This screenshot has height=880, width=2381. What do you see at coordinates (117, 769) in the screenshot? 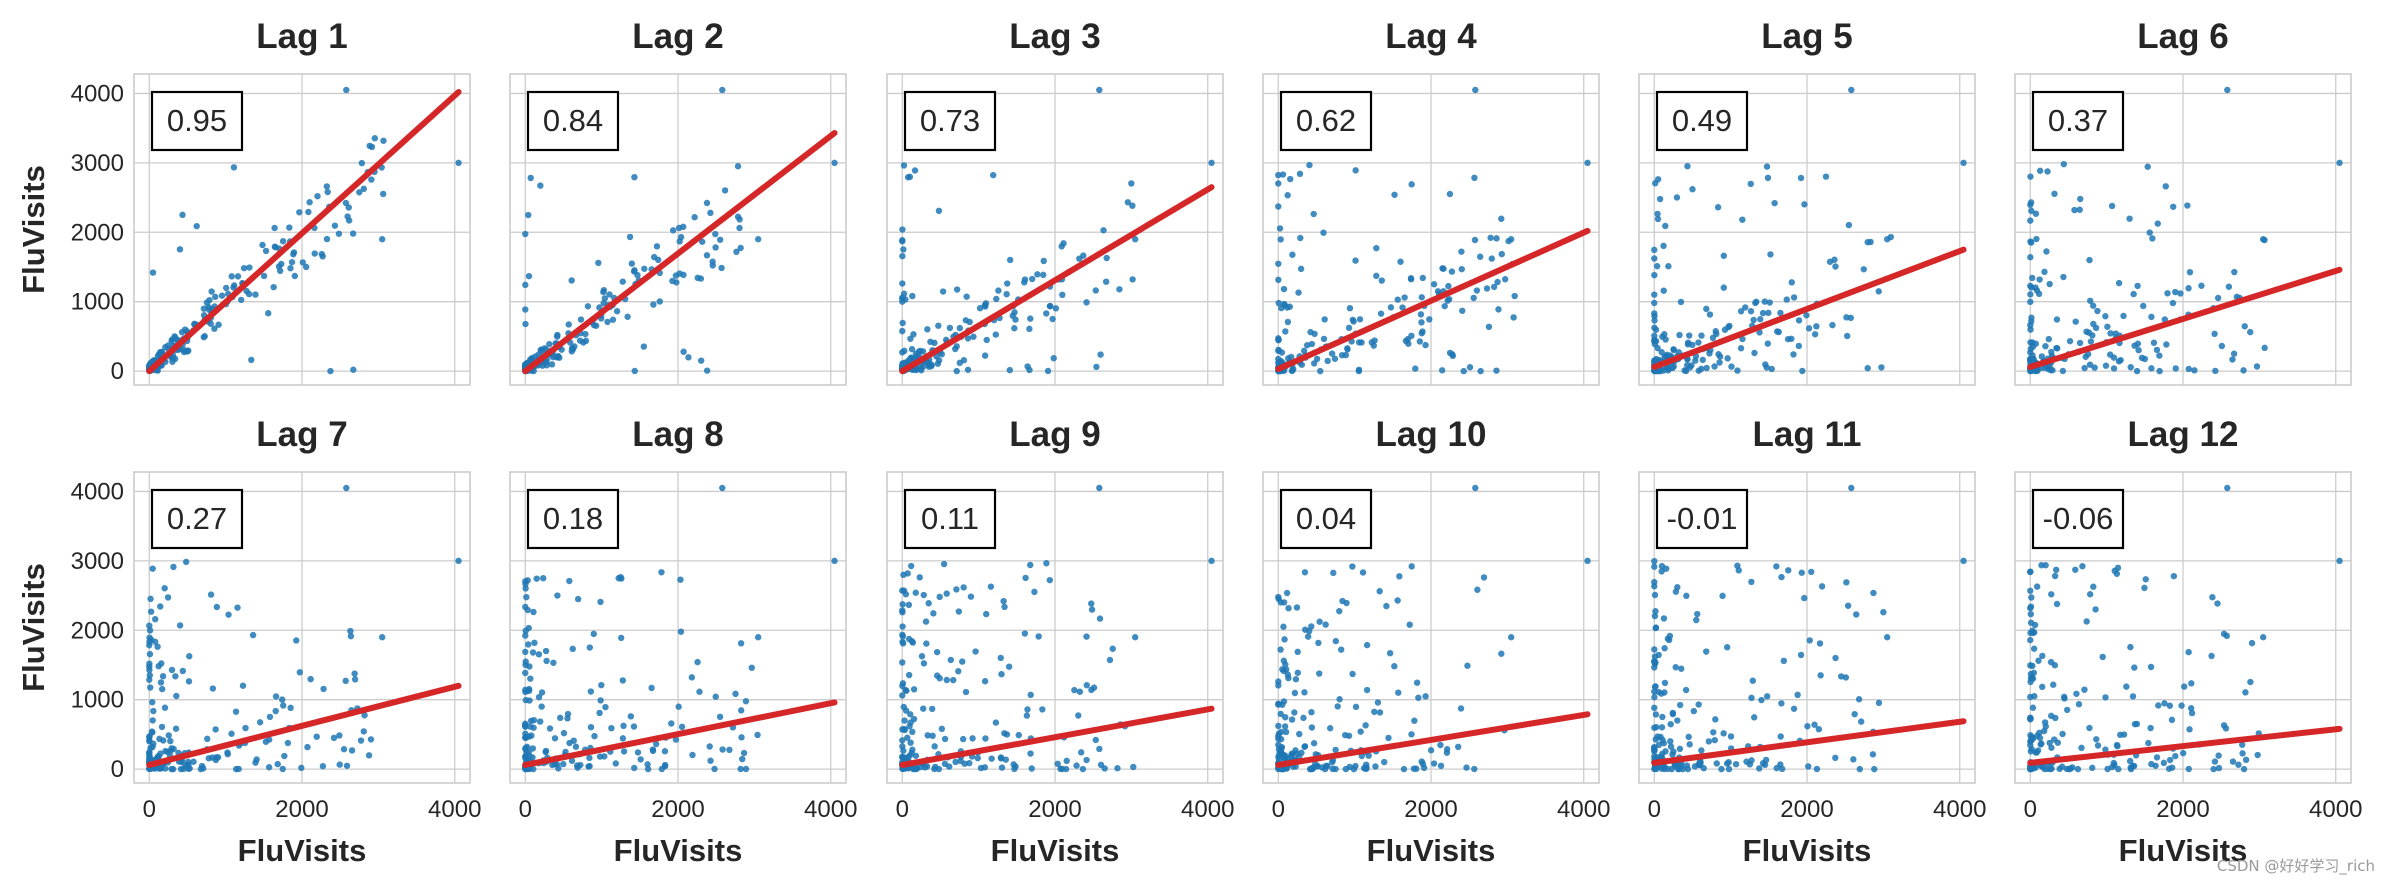
I see `y-tick-label: 0` at bounding box center [117, 769].